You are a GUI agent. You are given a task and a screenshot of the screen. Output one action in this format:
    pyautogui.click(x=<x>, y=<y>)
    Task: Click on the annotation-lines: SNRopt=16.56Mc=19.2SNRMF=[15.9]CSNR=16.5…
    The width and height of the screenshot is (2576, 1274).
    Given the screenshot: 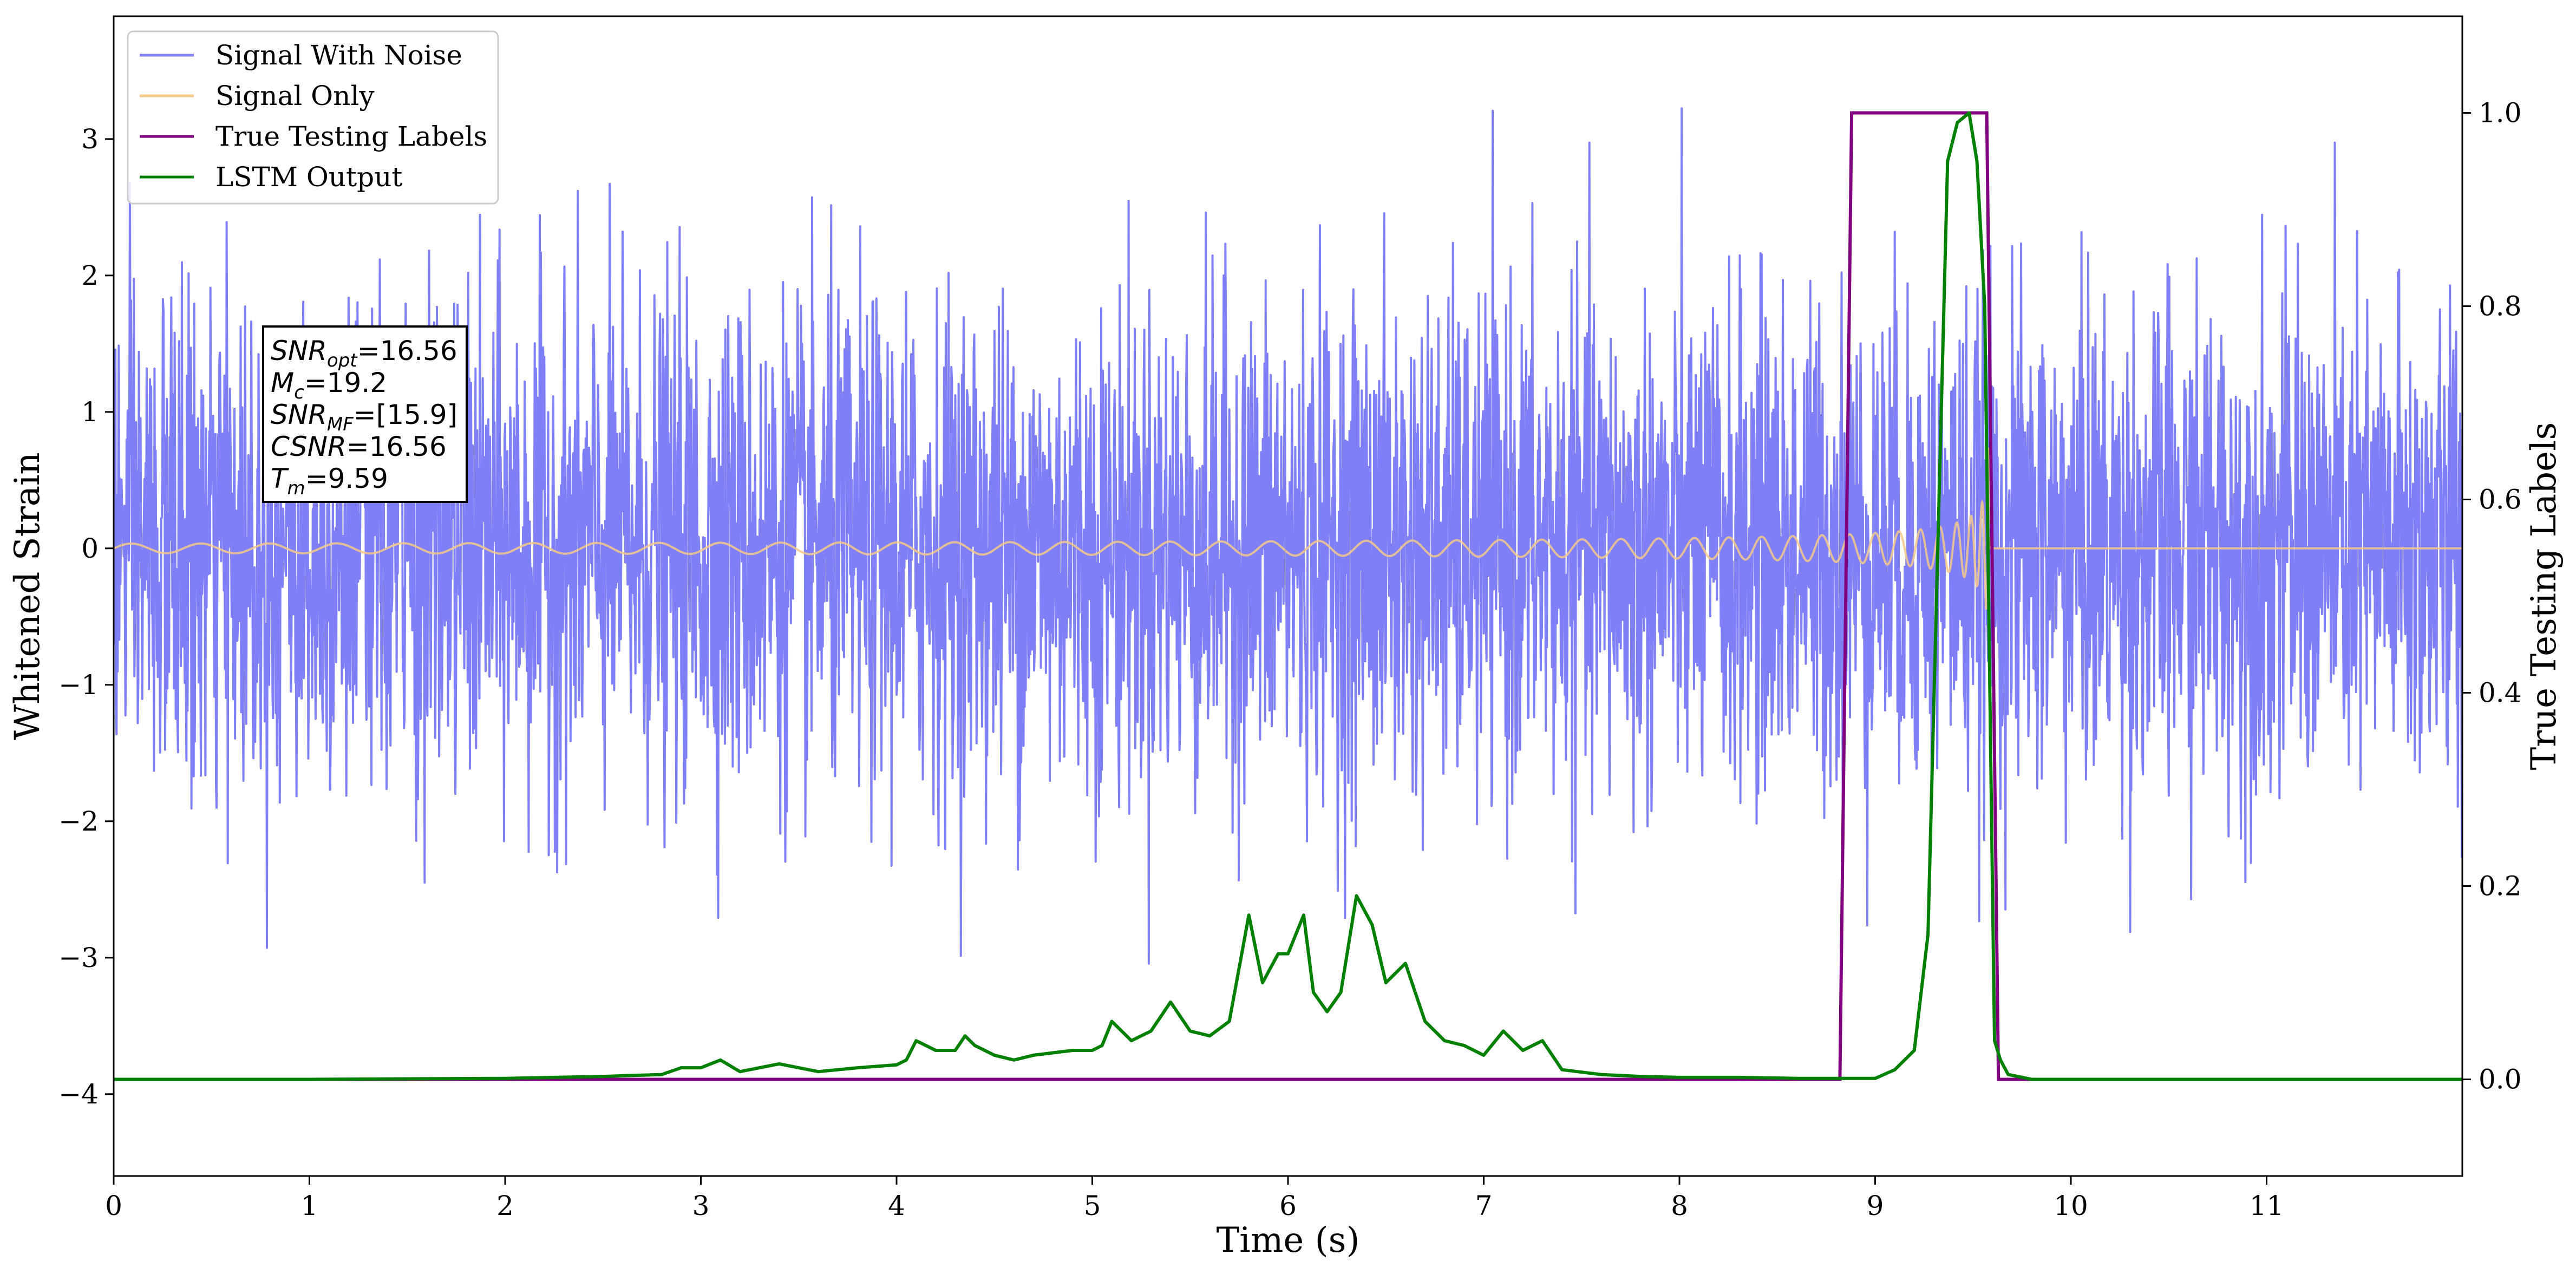 What is the action you would take?
    pyautogui.click(x=364, y=417)
    